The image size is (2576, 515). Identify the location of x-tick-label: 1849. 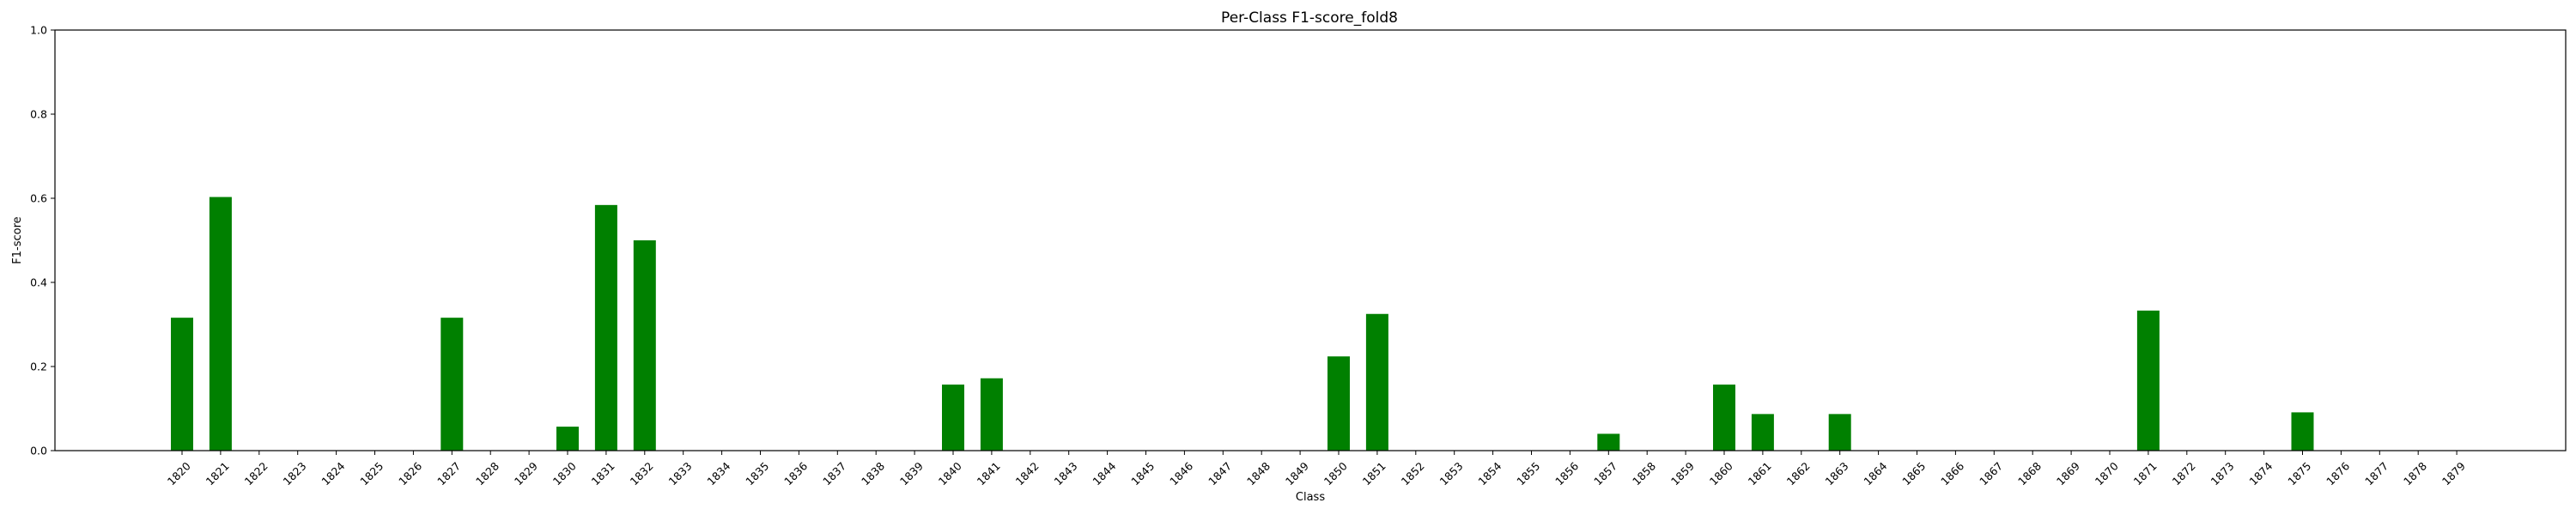
(1297, 473).